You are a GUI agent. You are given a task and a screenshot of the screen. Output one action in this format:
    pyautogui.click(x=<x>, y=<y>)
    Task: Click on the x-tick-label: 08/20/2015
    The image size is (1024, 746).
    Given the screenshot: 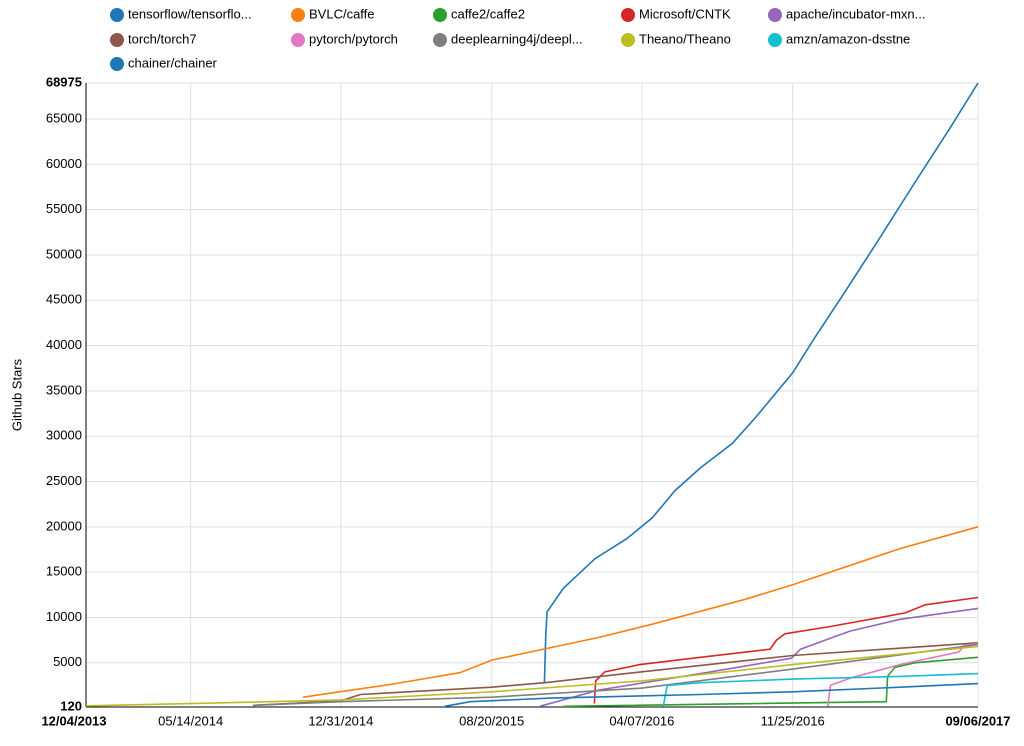 What is the action you would take?
    pyautogui.click(x=491, y=720)
    